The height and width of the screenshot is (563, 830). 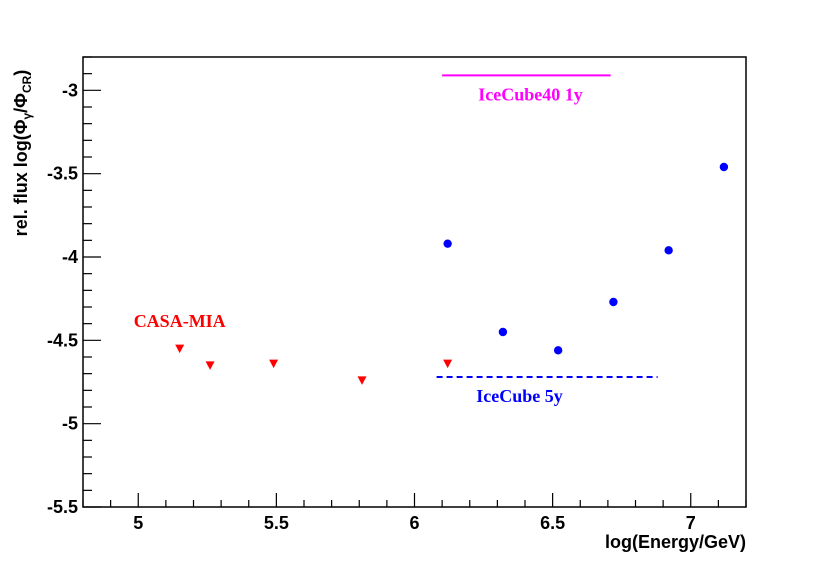 I want to click on y-tick-label: -4, so click(x=70, y=257).